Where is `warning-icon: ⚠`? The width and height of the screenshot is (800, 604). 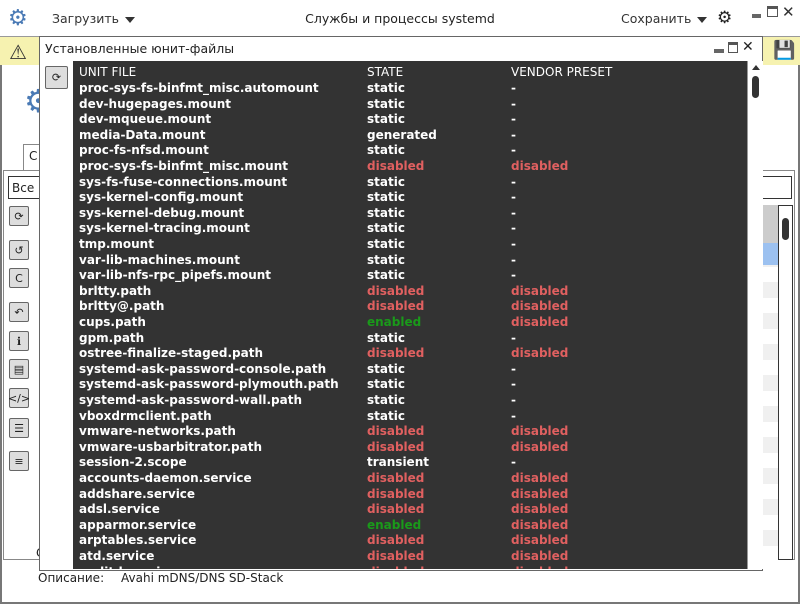 warning-icon: ⚠ is located at coordinates (18, 52).